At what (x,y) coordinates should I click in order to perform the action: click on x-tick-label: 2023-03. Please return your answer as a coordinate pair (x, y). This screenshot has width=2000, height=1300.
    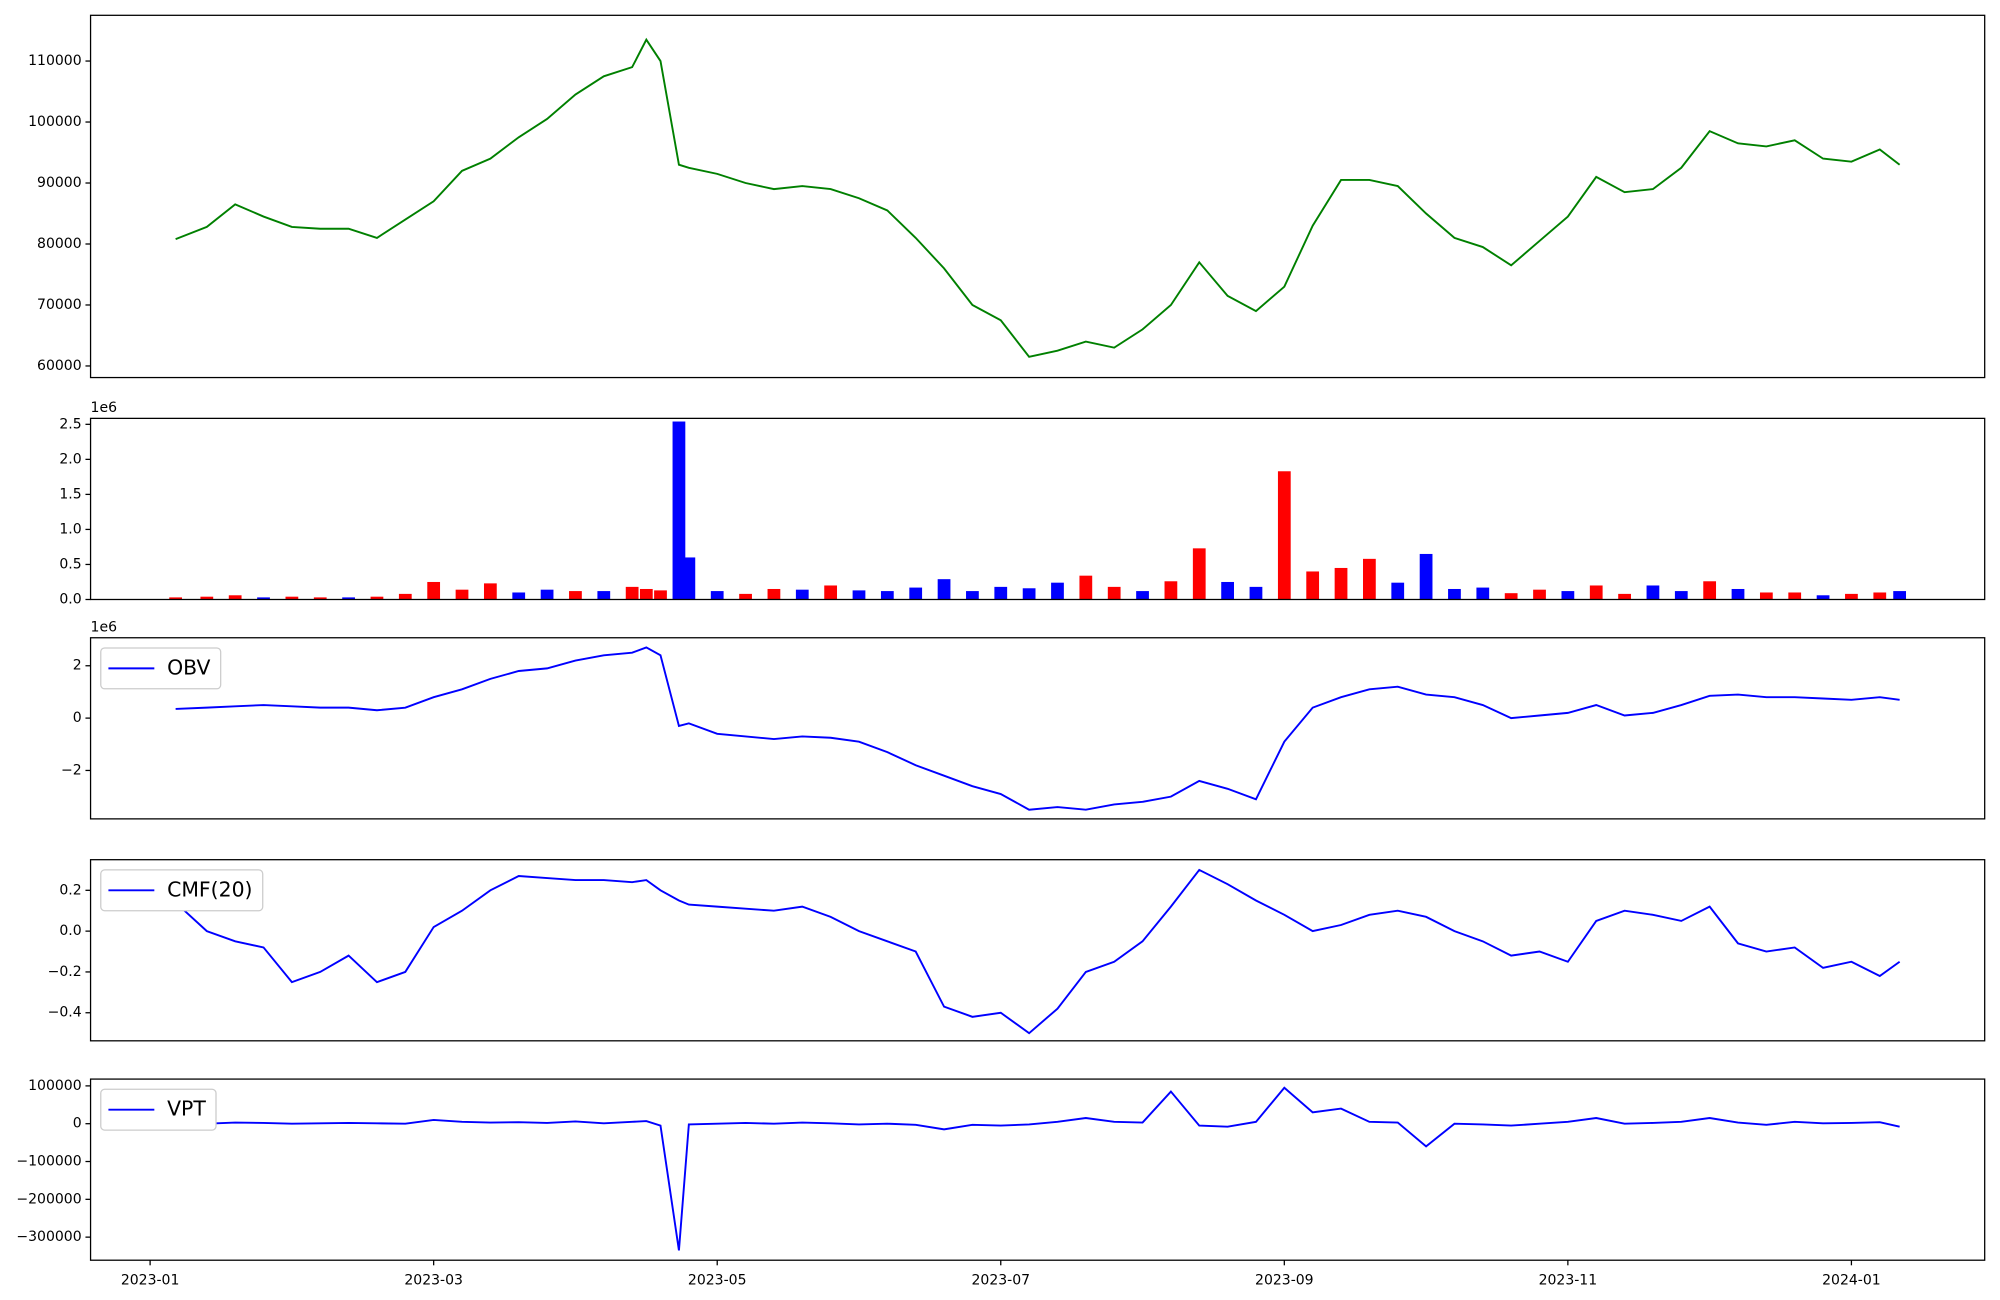
    Looking at the image, I should click on (433, 1281).